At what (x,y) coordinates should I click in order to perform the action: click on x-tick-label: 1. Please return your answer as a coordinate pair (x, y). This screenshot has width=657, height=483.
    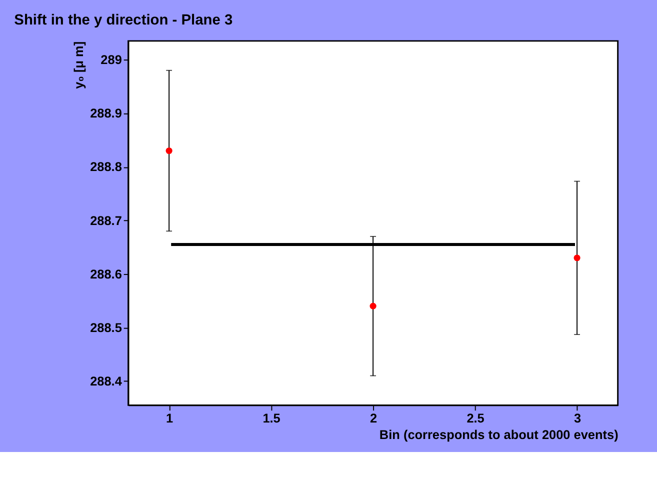
    Looking at the image, I should click on (170, 418).